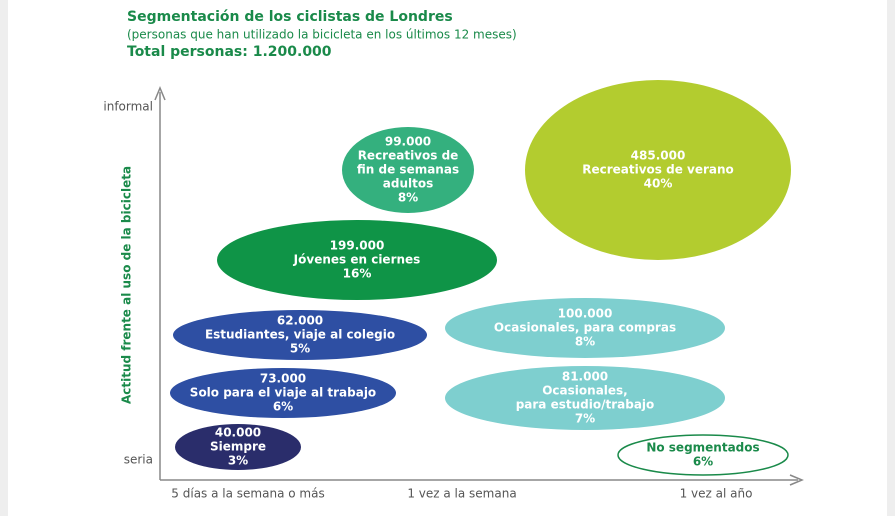 The height and width of the screenshot is (516, 895). Describe the element at coordinates (585, 405) in the screenshot. I see `segment-text: para estudio/trabajo` at that location.